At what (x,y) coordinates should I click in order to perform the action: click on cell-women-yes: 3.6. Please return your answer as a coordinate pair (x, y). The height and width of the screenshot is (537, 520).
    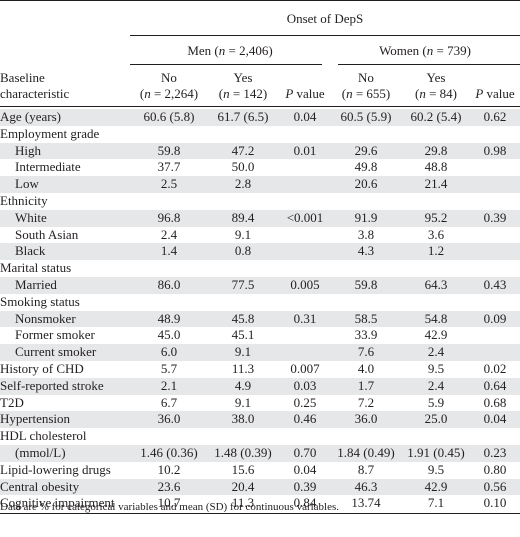
    Looking at the image, I should click on (436, 234).